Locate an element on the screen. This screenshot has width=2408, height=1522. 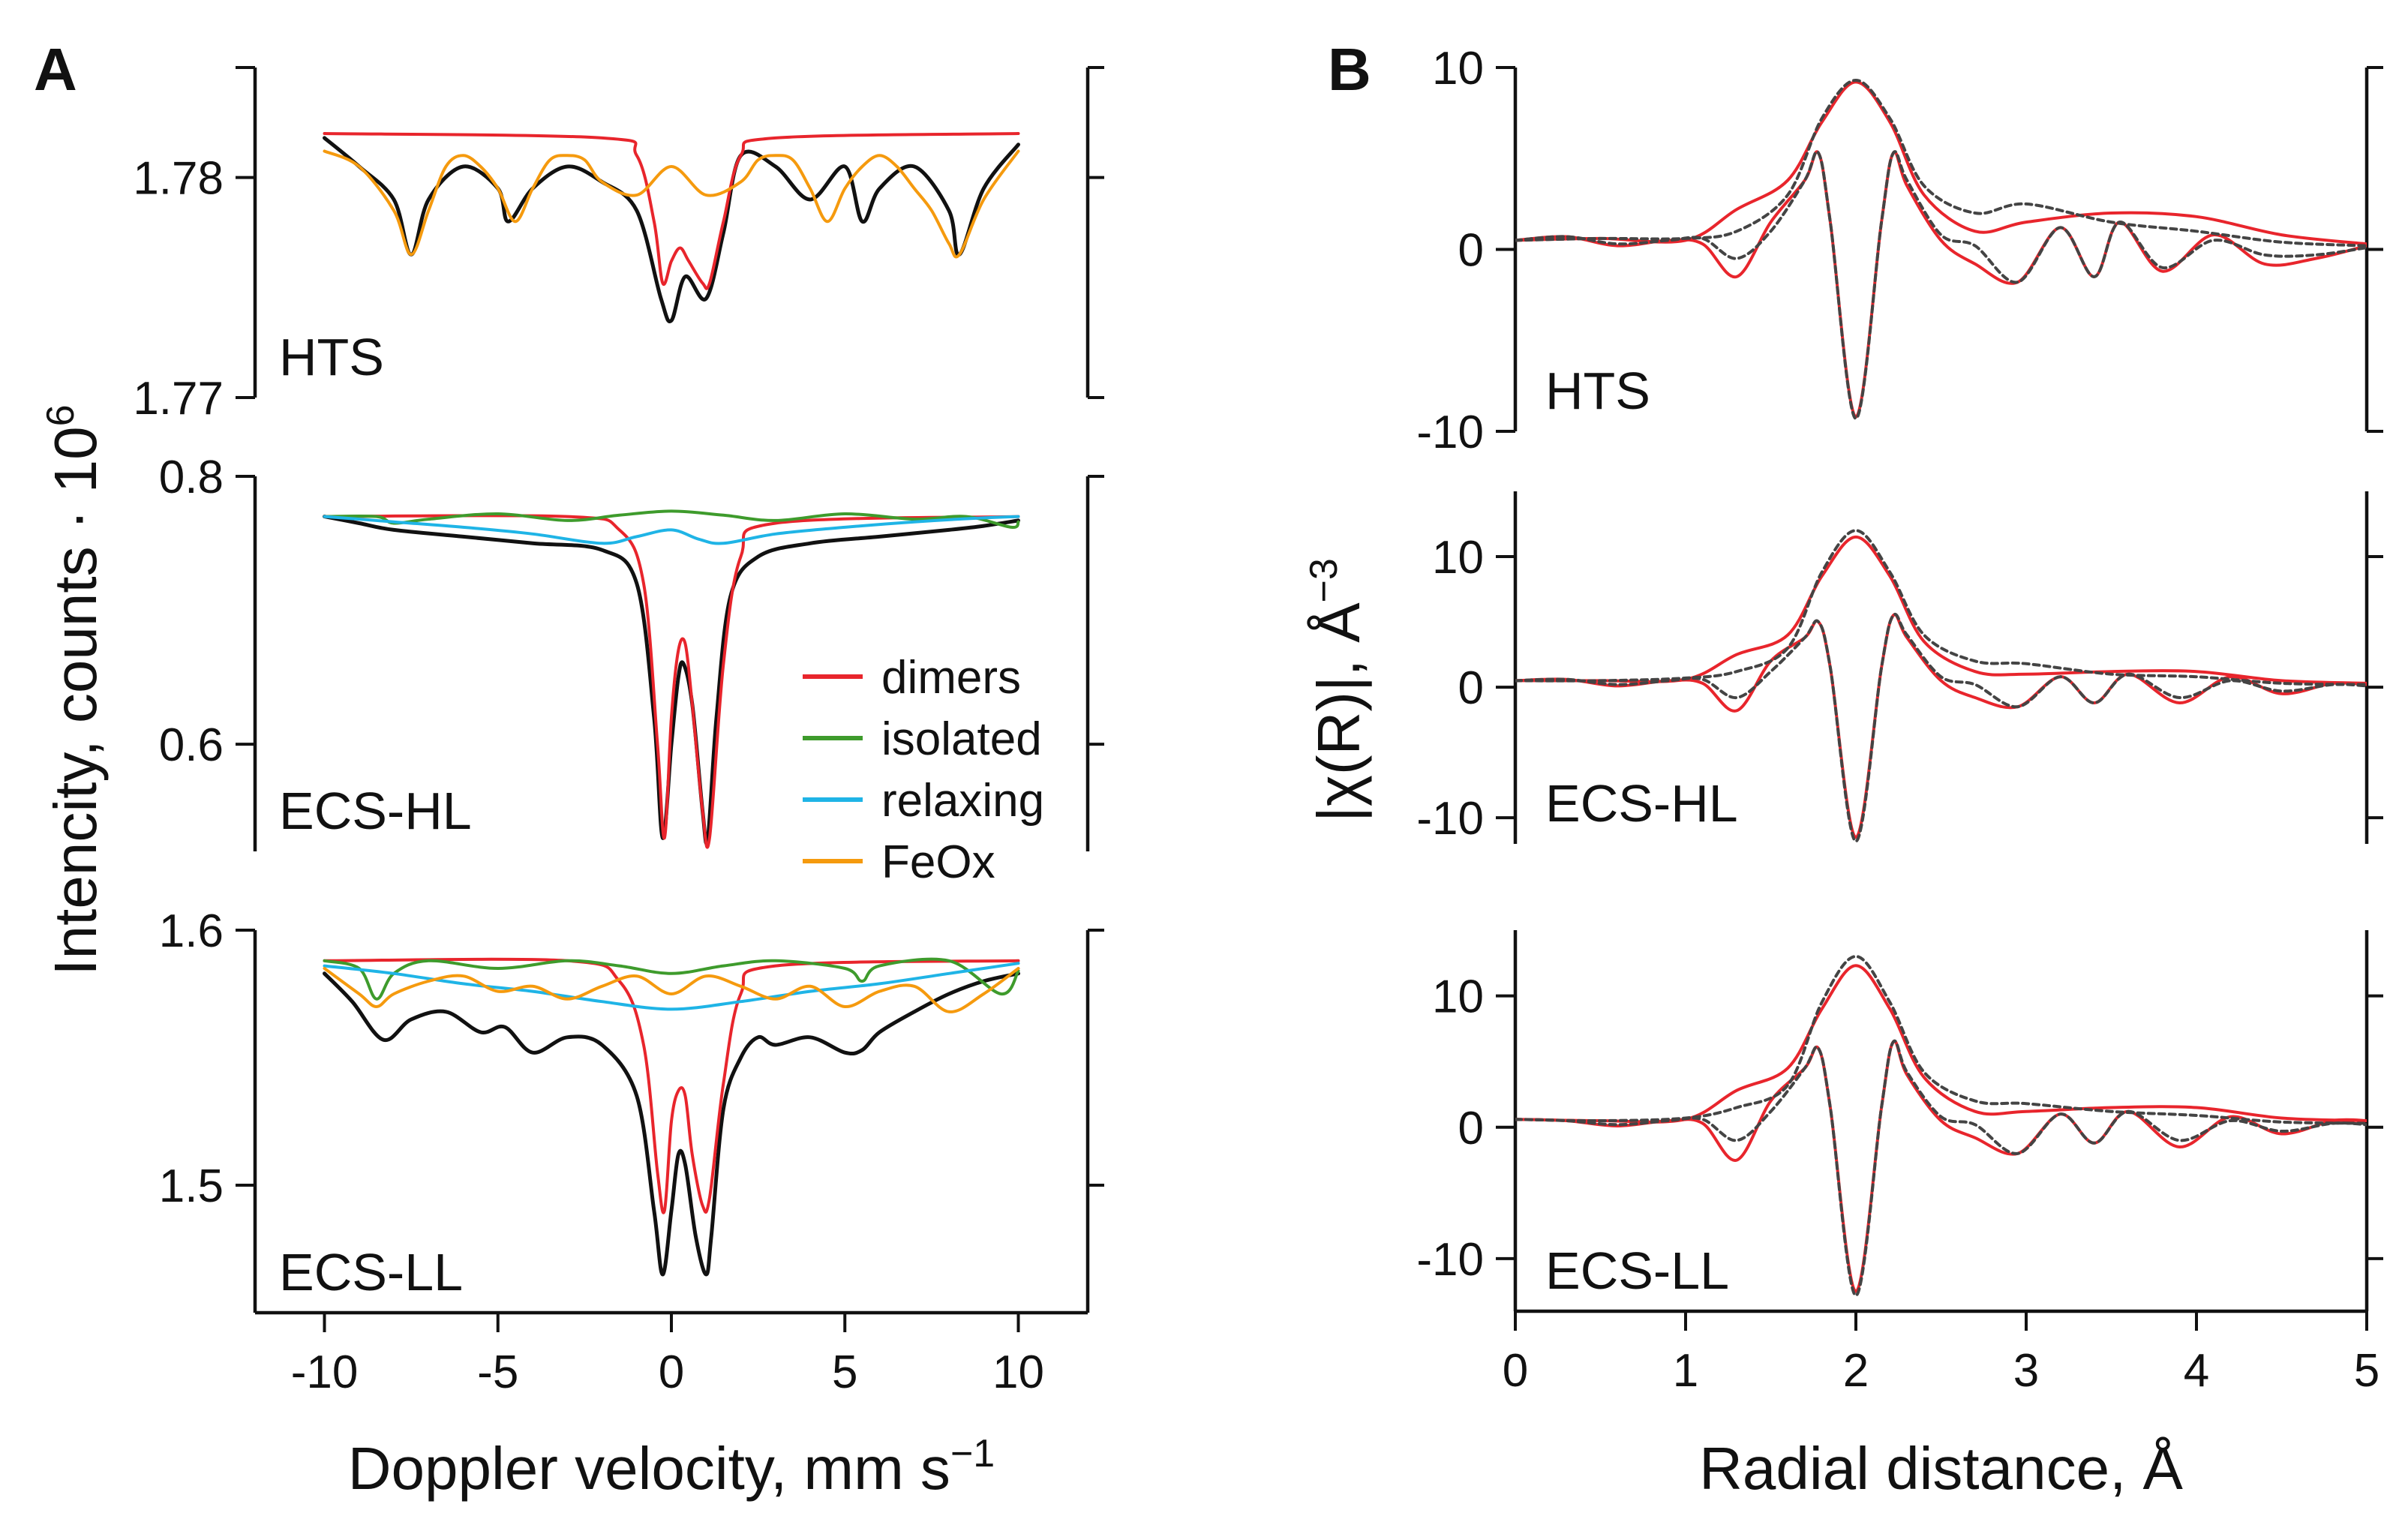
legend: dimers isolated relaxing FeOx is located at coordinates (923, 770).